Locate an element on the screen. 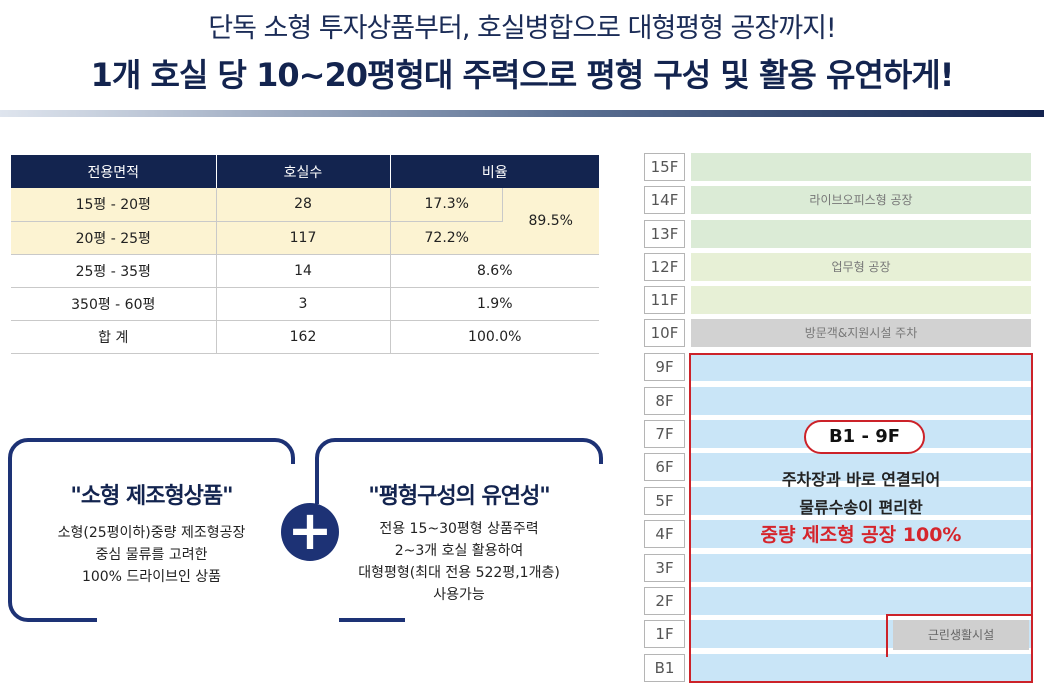 The image size is (1044, 691). row-ratio: 8.6% is located at coordinates (494, 271).